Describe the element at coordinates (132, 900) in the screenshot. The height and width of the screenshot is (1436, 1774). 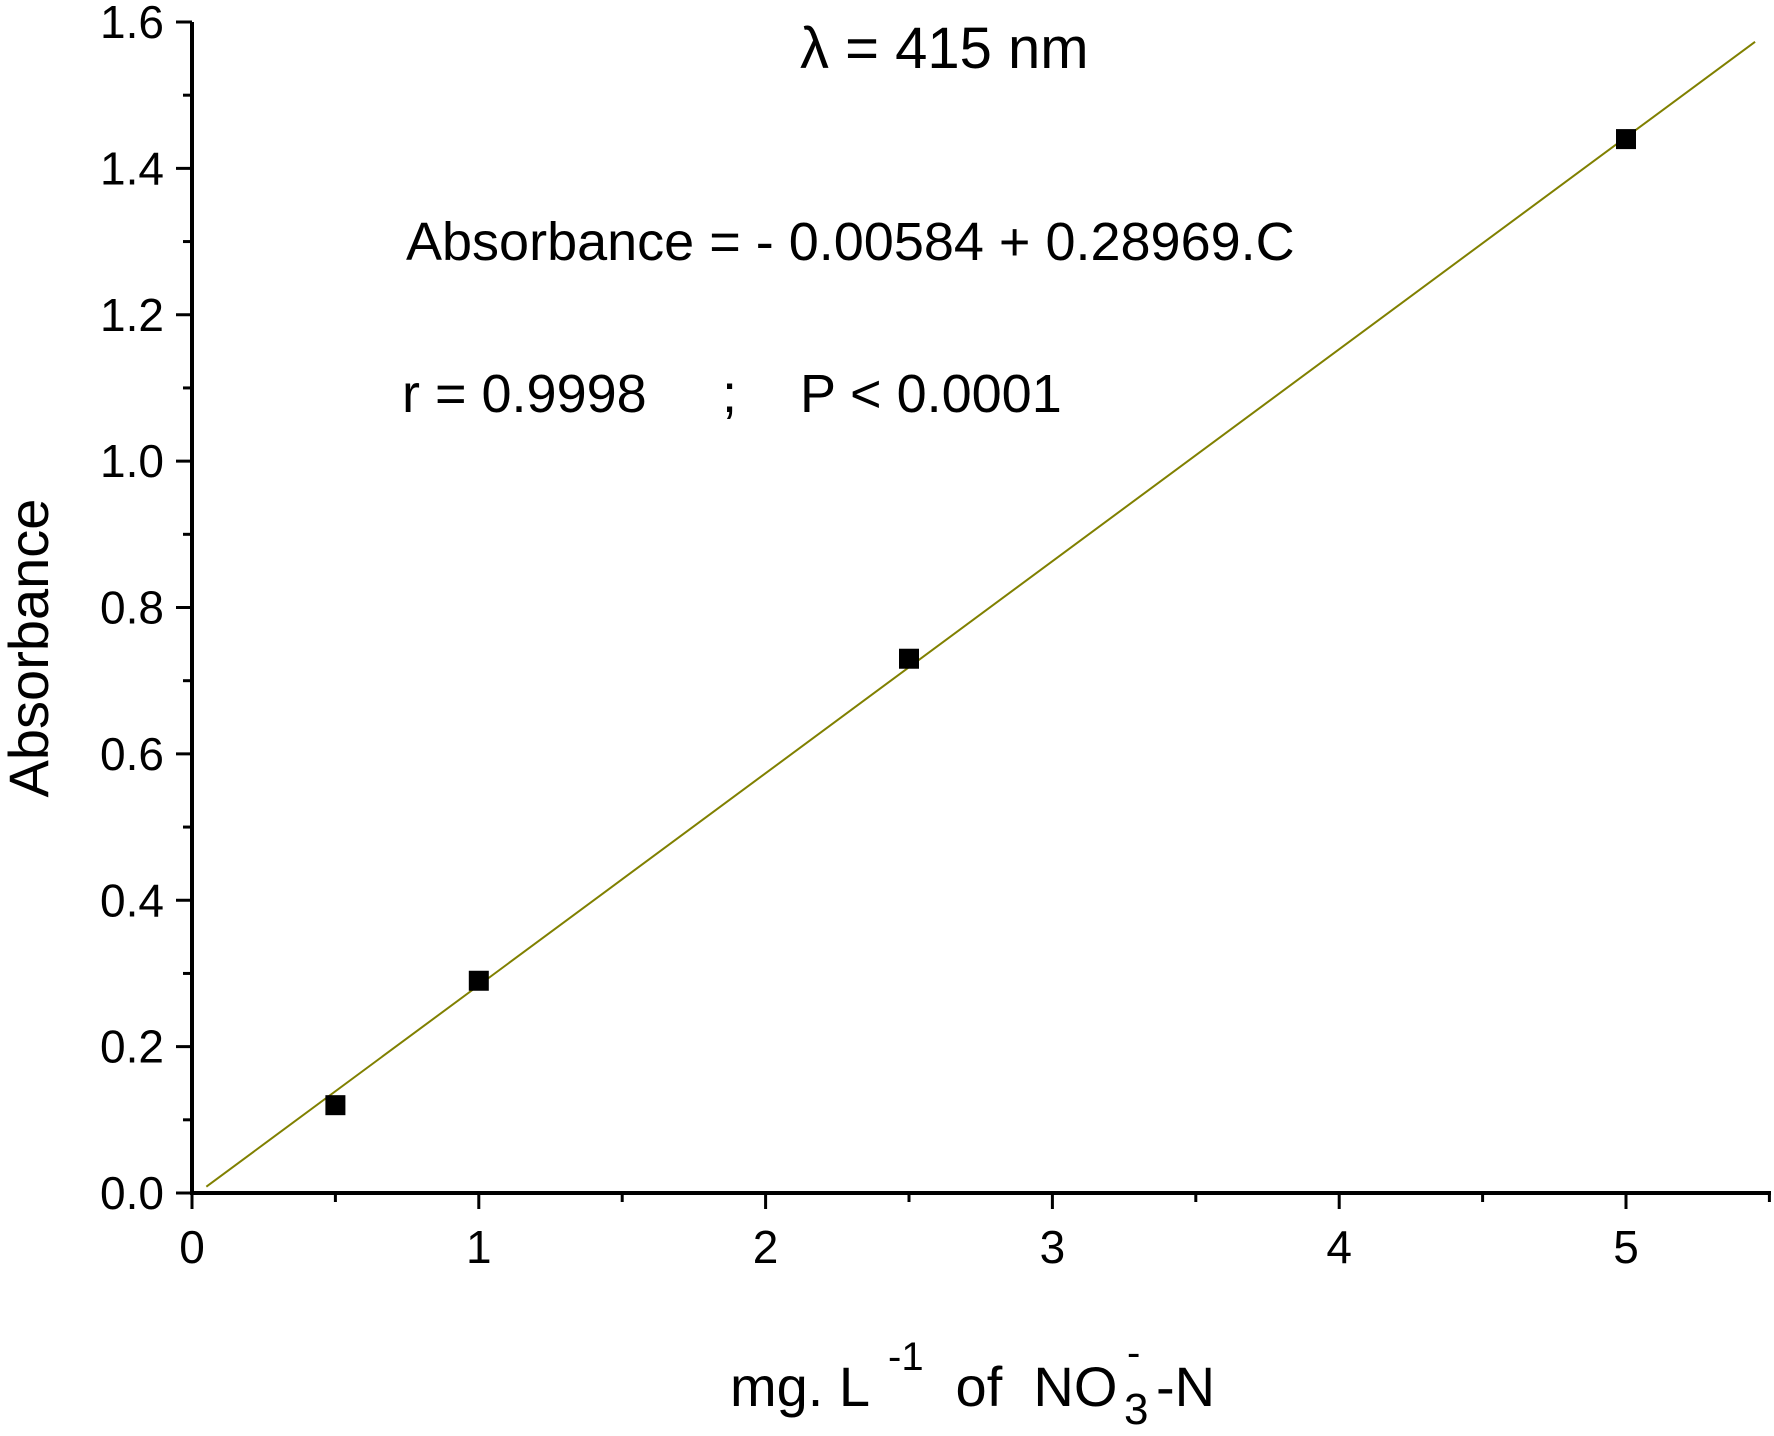
I see `y-tick-label: 0.4` at that location.